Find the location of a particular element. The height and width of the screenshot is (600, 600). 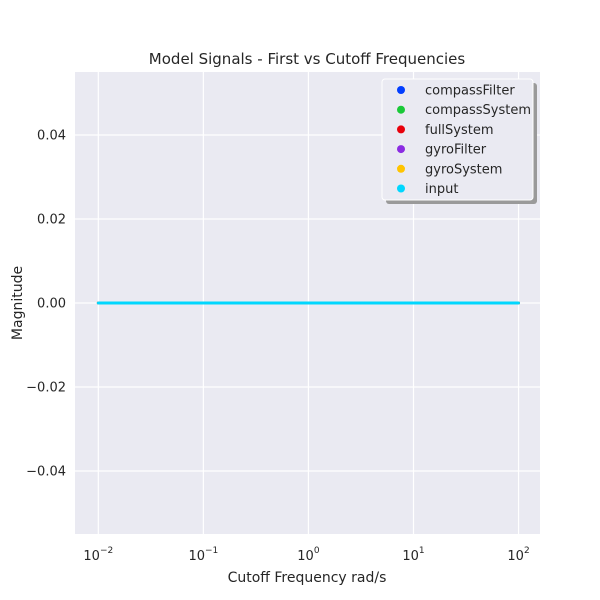

y-tick-label: −0.04 is located at coordinates (46, 472).